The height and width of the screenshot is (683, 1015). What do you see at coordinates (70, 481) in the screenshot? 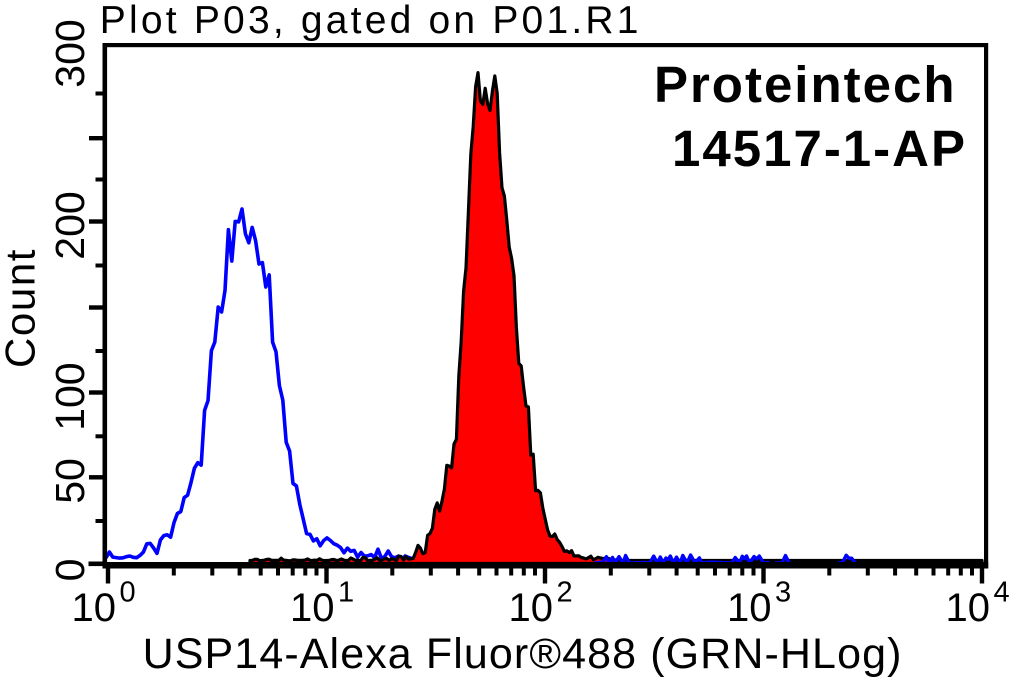
I see `svg-text: 50` at bounding box center [70, 481].